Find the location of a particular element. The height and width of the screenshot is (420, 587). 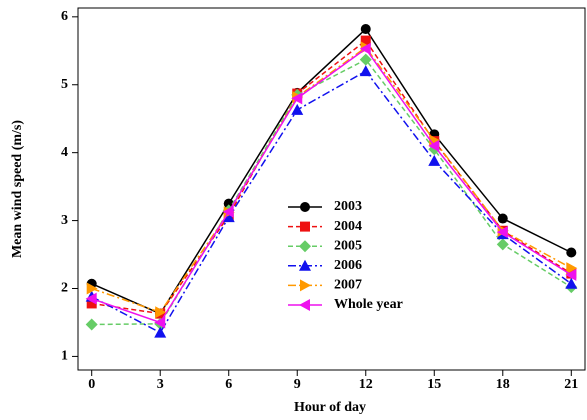

x-tick-label: 6 is located at coordinates (228, 384).